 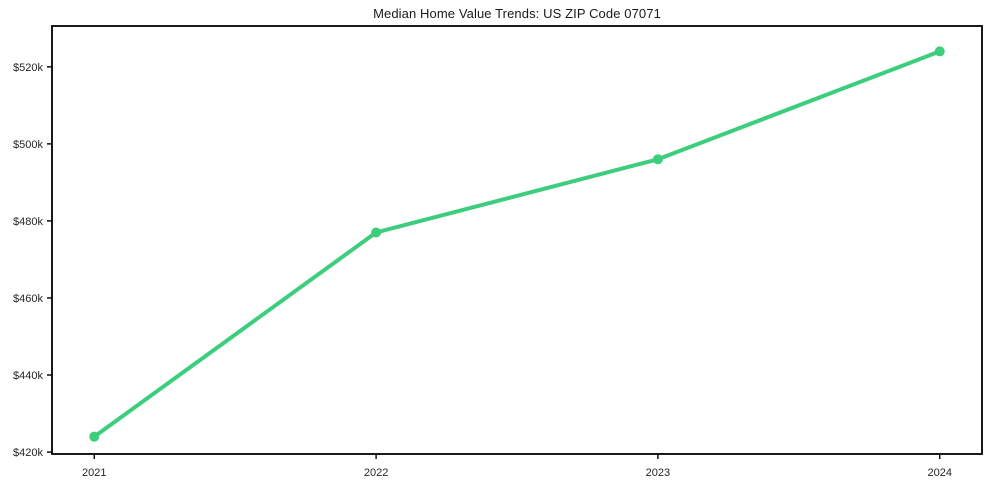 I want to click on y-tick-label: $460k, so click(x=28, y=299).